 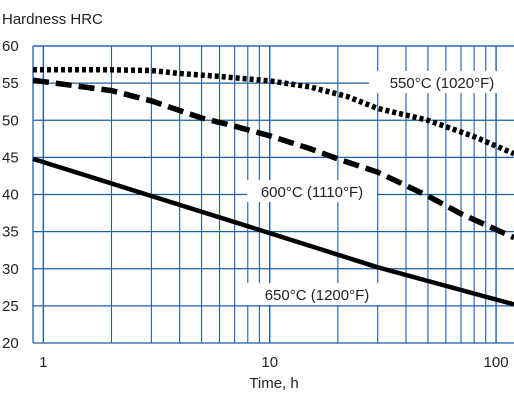 I want to click on series-label: 550°C (1020°F), so click(x=442, y=83).